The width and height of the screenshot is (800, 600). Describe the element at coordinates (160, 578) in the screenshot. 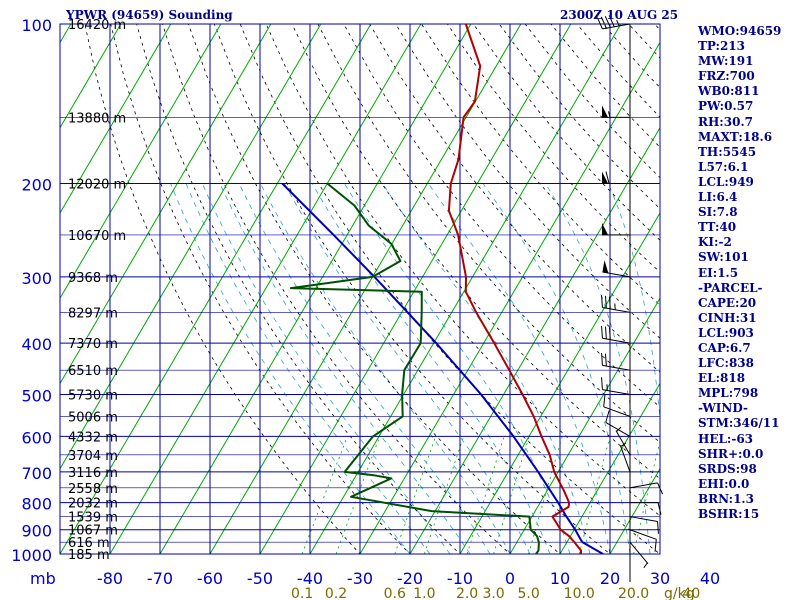

I see `temperature-tick-label: -70` at that location.